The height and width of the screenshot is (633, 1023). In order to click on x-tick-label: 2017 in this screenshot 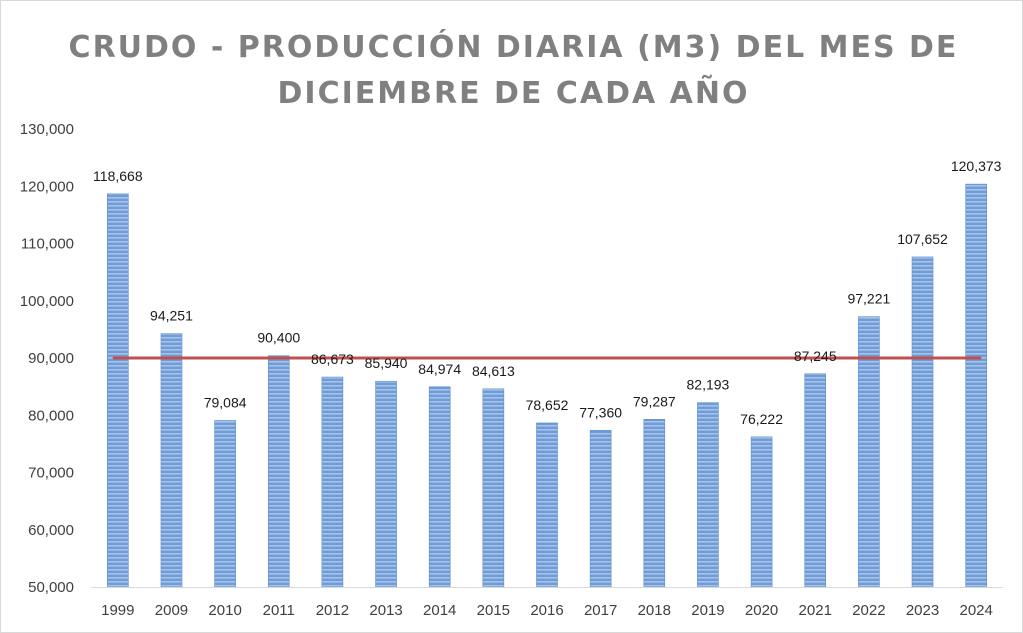, I will do `click(600, 610)`.